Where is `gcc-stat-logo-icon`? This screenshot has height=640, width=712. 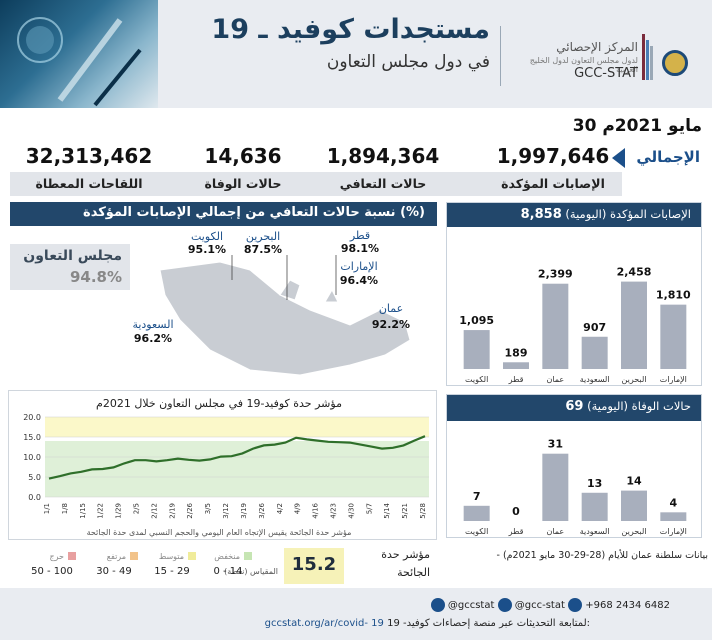 gcc-stat-logo-icon is located at coordinates (647, 57).